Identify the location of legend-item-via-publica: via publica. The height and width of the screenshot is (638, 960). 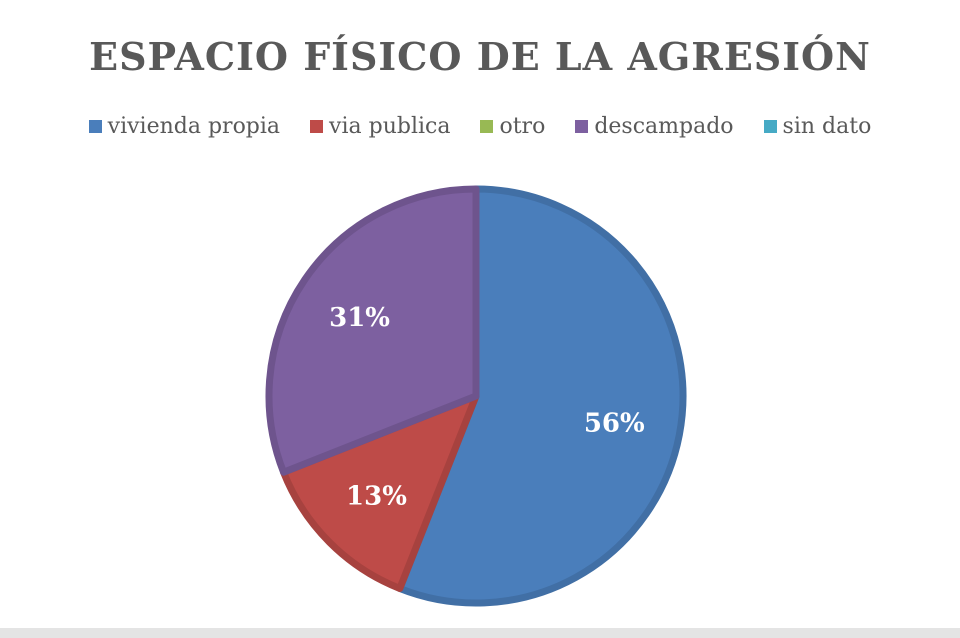
(380, 126).